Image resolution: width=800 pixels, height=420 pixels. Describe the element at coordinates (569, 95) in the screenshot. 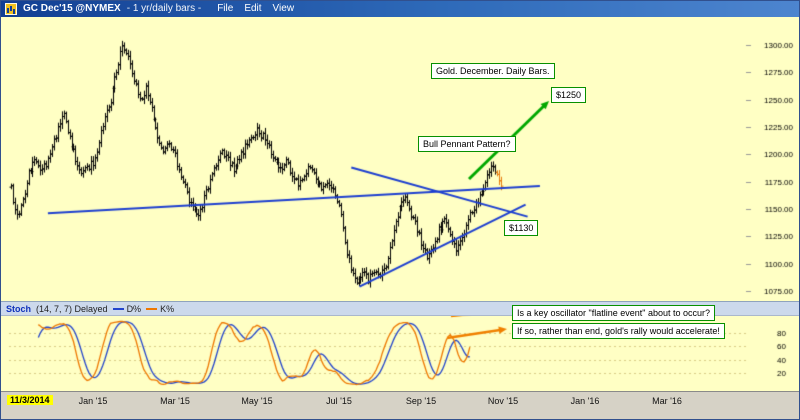

I see `annotation-price-target: $1250` at that location.